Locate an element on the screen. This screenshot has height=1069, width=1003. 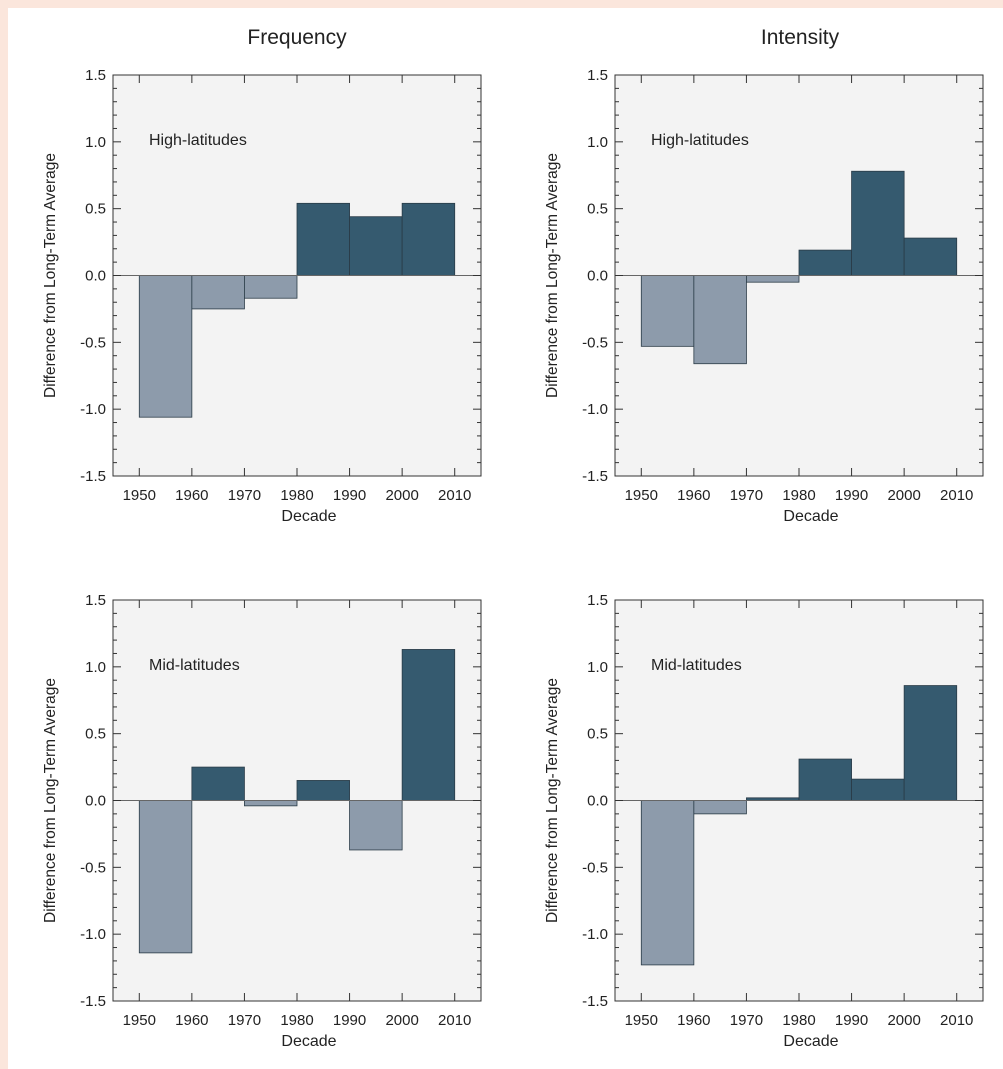
column-title-intensity: Intensity is located at coordinates (800, 37).